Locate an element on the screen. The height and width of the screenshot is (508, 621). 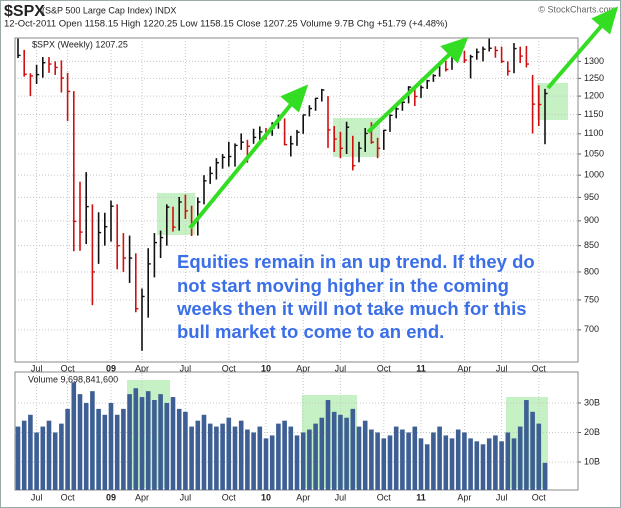
y-tick-label: 750 is located at coordinates (591, 299).